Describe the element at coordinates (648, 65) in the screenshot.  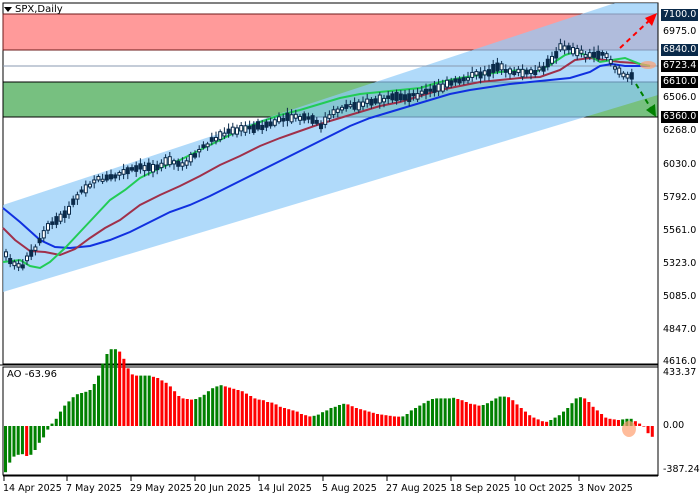
I see `projection-marker` at that location.